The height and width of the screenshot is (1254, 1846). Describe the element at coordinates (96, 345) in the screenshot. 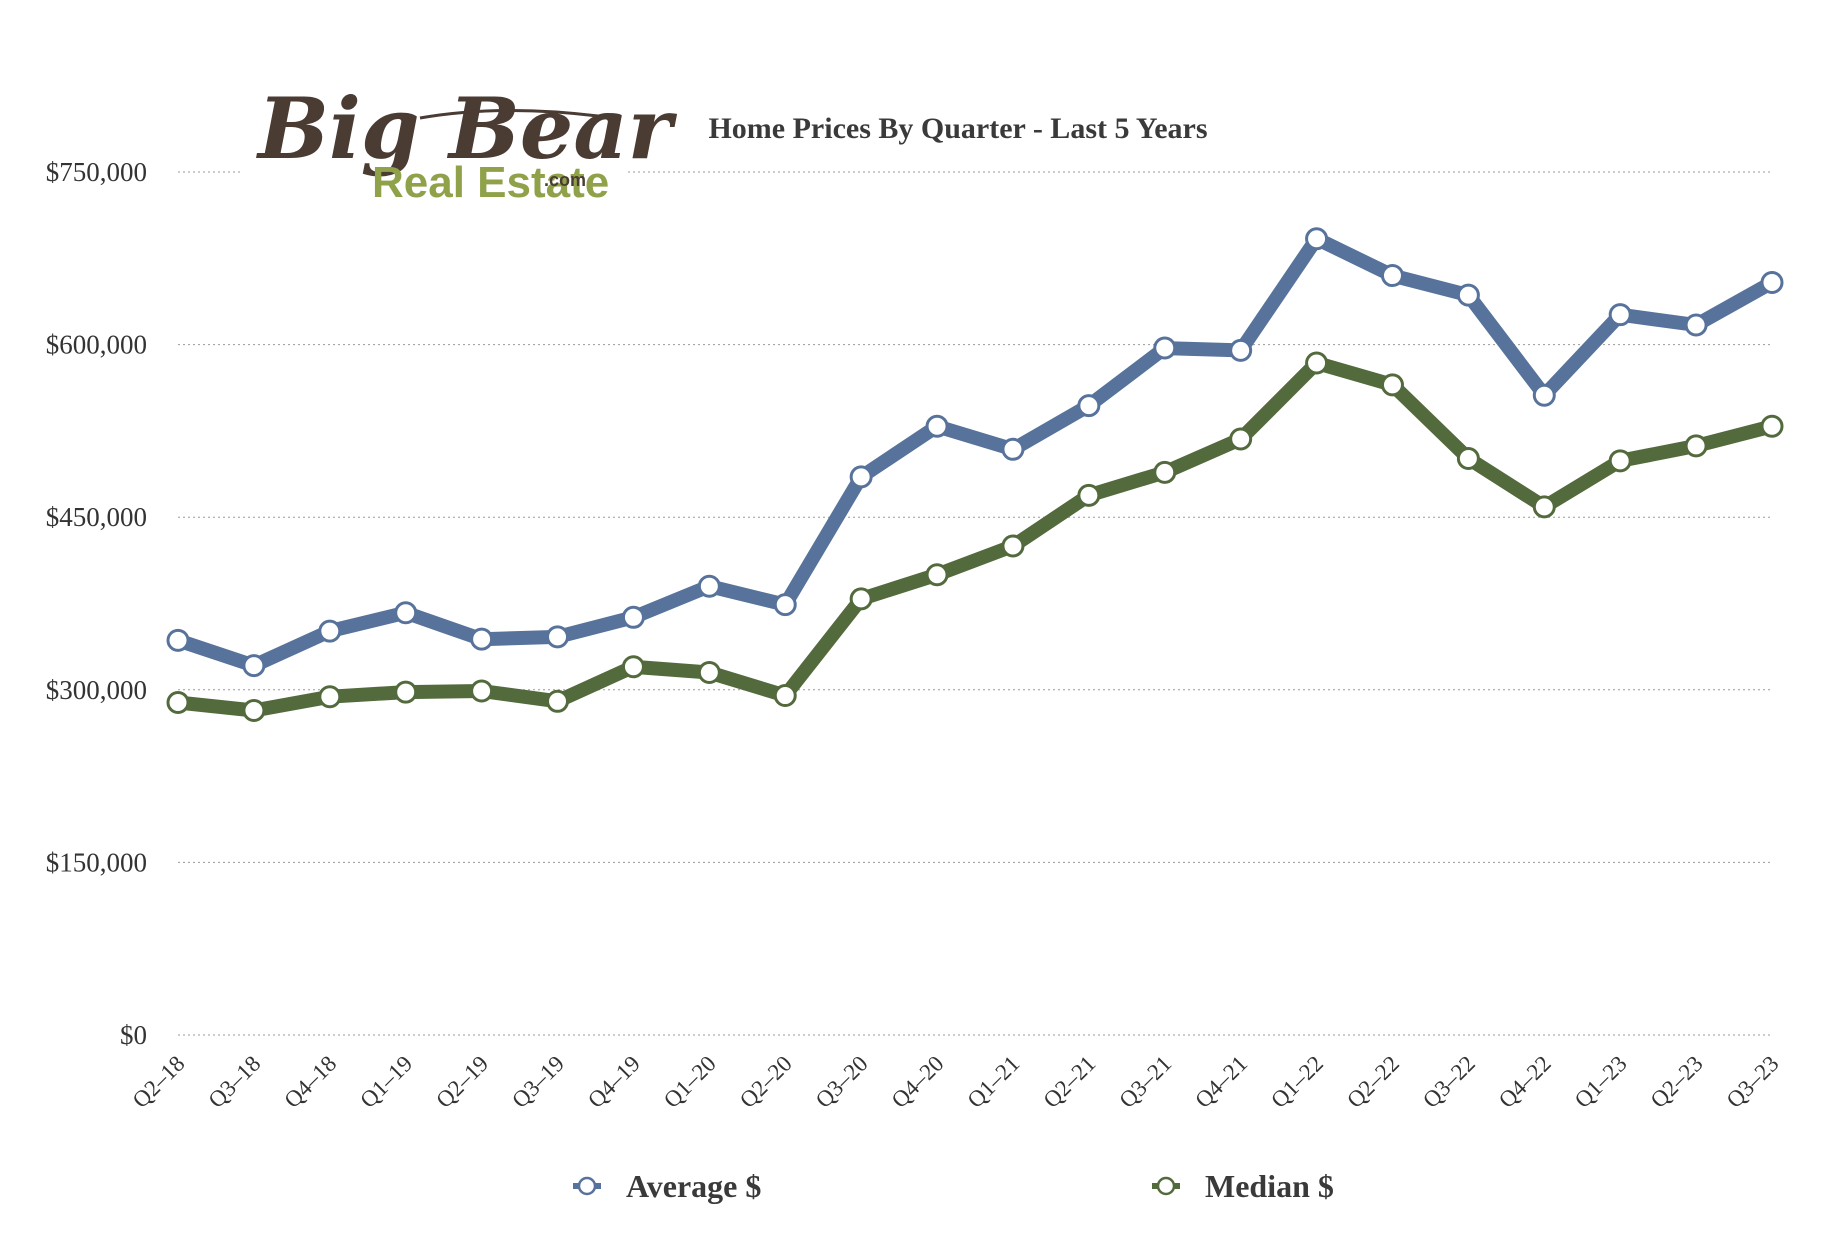

I see `y-tick-label: $600,000` at that location.